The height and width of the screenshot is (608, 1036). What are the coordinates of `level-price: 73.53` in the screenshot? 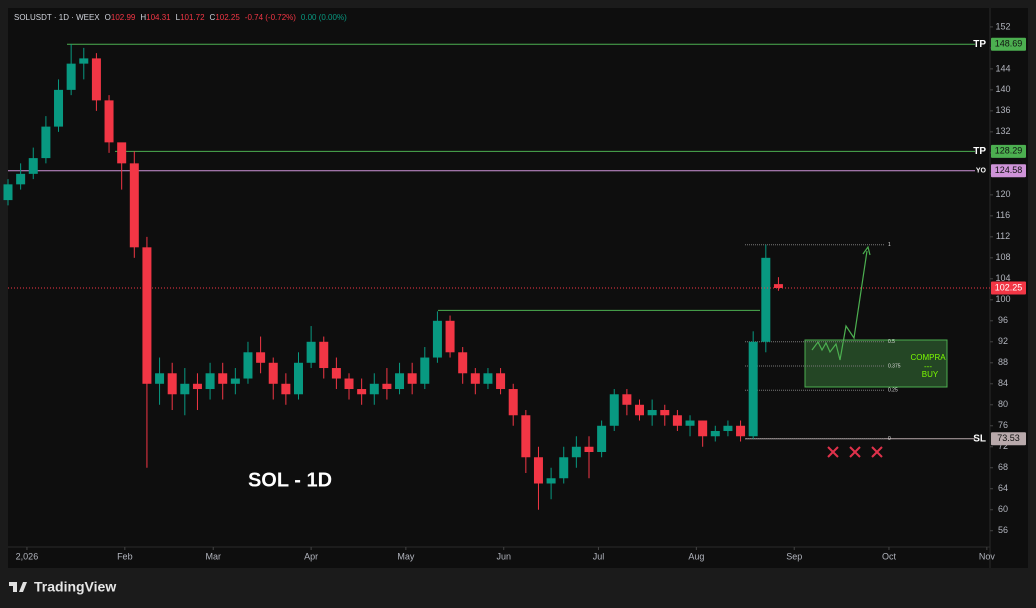 It's located at (1008, 438).